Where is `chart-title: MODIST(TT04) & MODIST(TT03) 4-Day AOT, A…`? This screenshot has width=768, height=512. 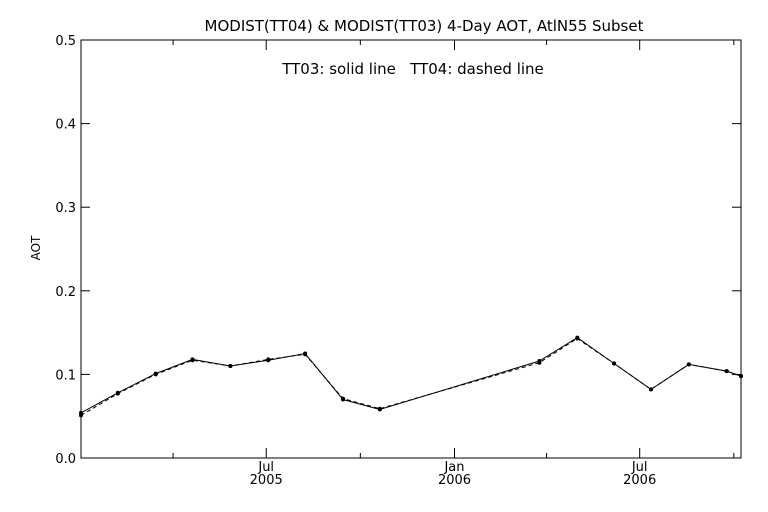
chart-title: MODIST(TT04) & MODIST(TT03) 4-Day AOT, A… is located at coordinates (424, 26).